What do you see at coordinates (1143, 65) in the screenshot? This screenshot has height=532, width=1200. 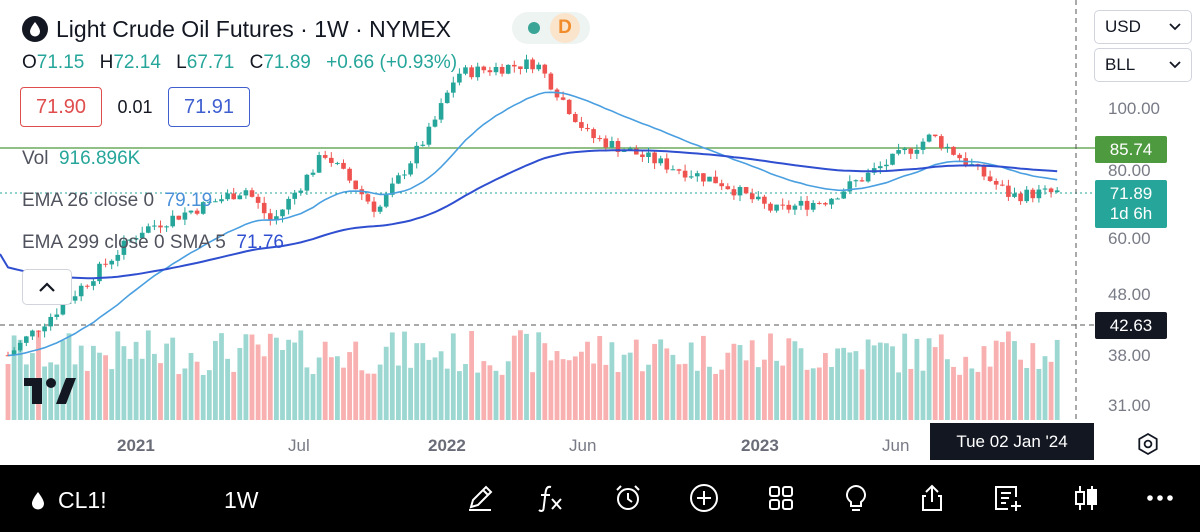 I see `unit-select: BLL` at bounding box center [1143, 65].